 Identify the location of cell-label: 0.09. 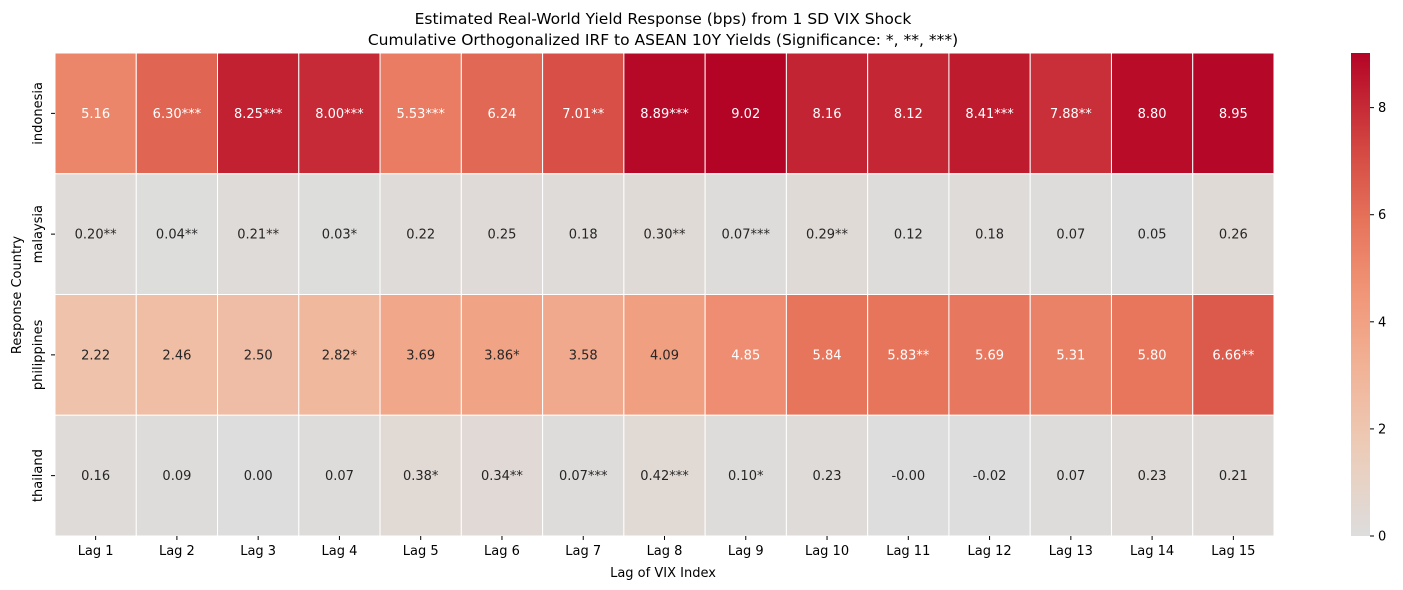
(176, 476).